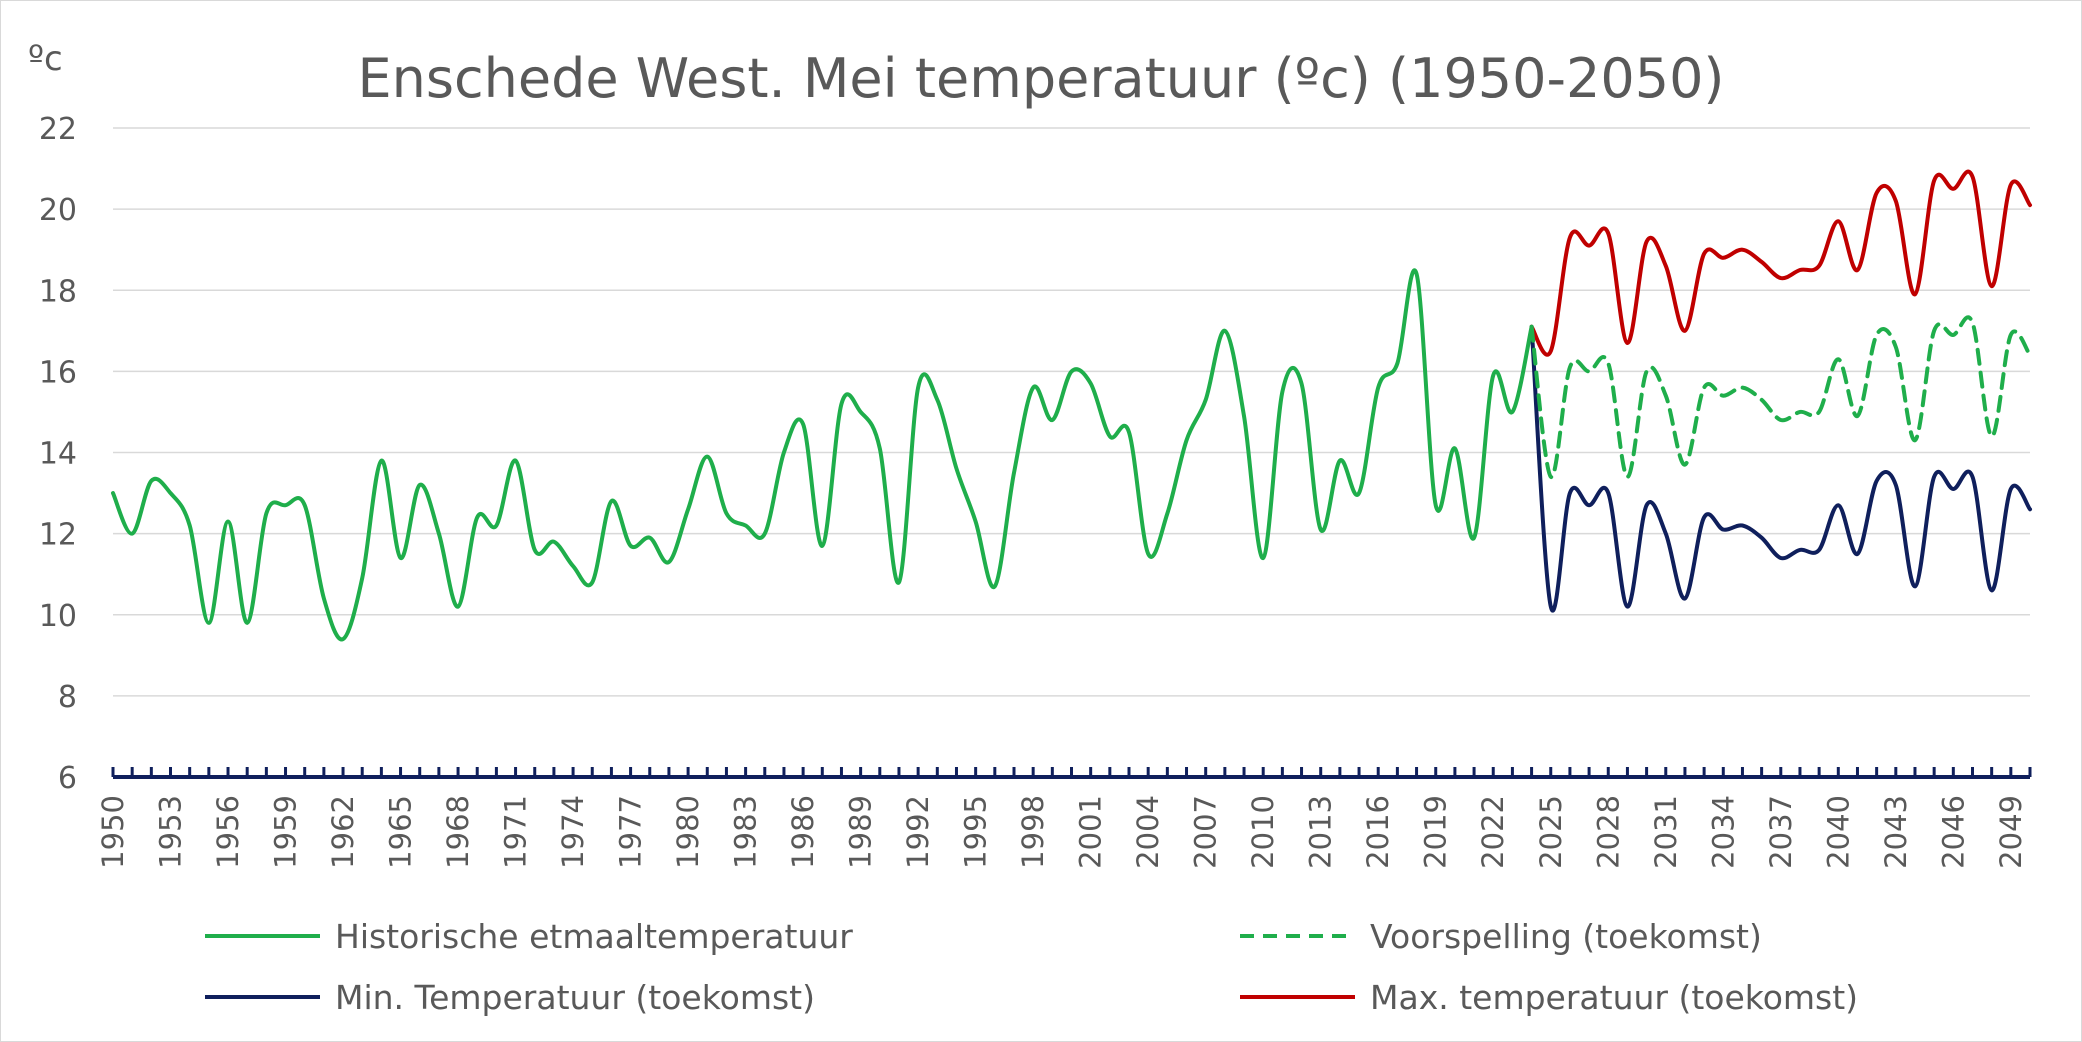  I want to click on y-tick-label: 16, so click(58, 372).